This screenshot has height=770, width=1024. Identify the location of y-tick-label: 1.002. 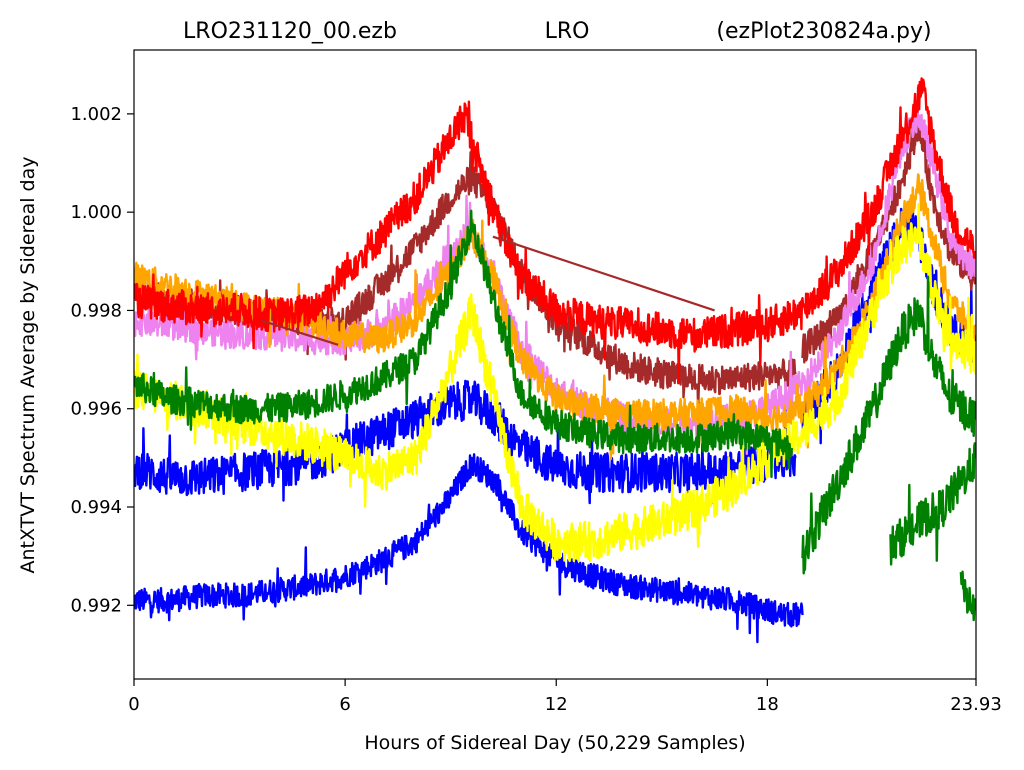
(96, 114).